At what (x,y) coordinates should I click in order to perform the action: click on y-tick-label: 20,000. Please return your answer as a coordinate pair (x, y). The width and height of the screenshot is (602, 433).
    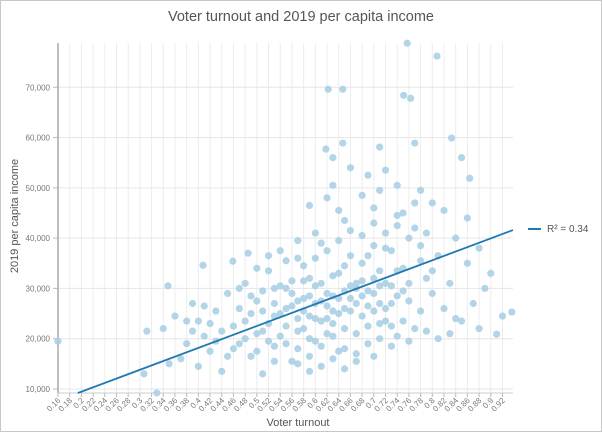
    Looking at the image, I should click on (38, 339).